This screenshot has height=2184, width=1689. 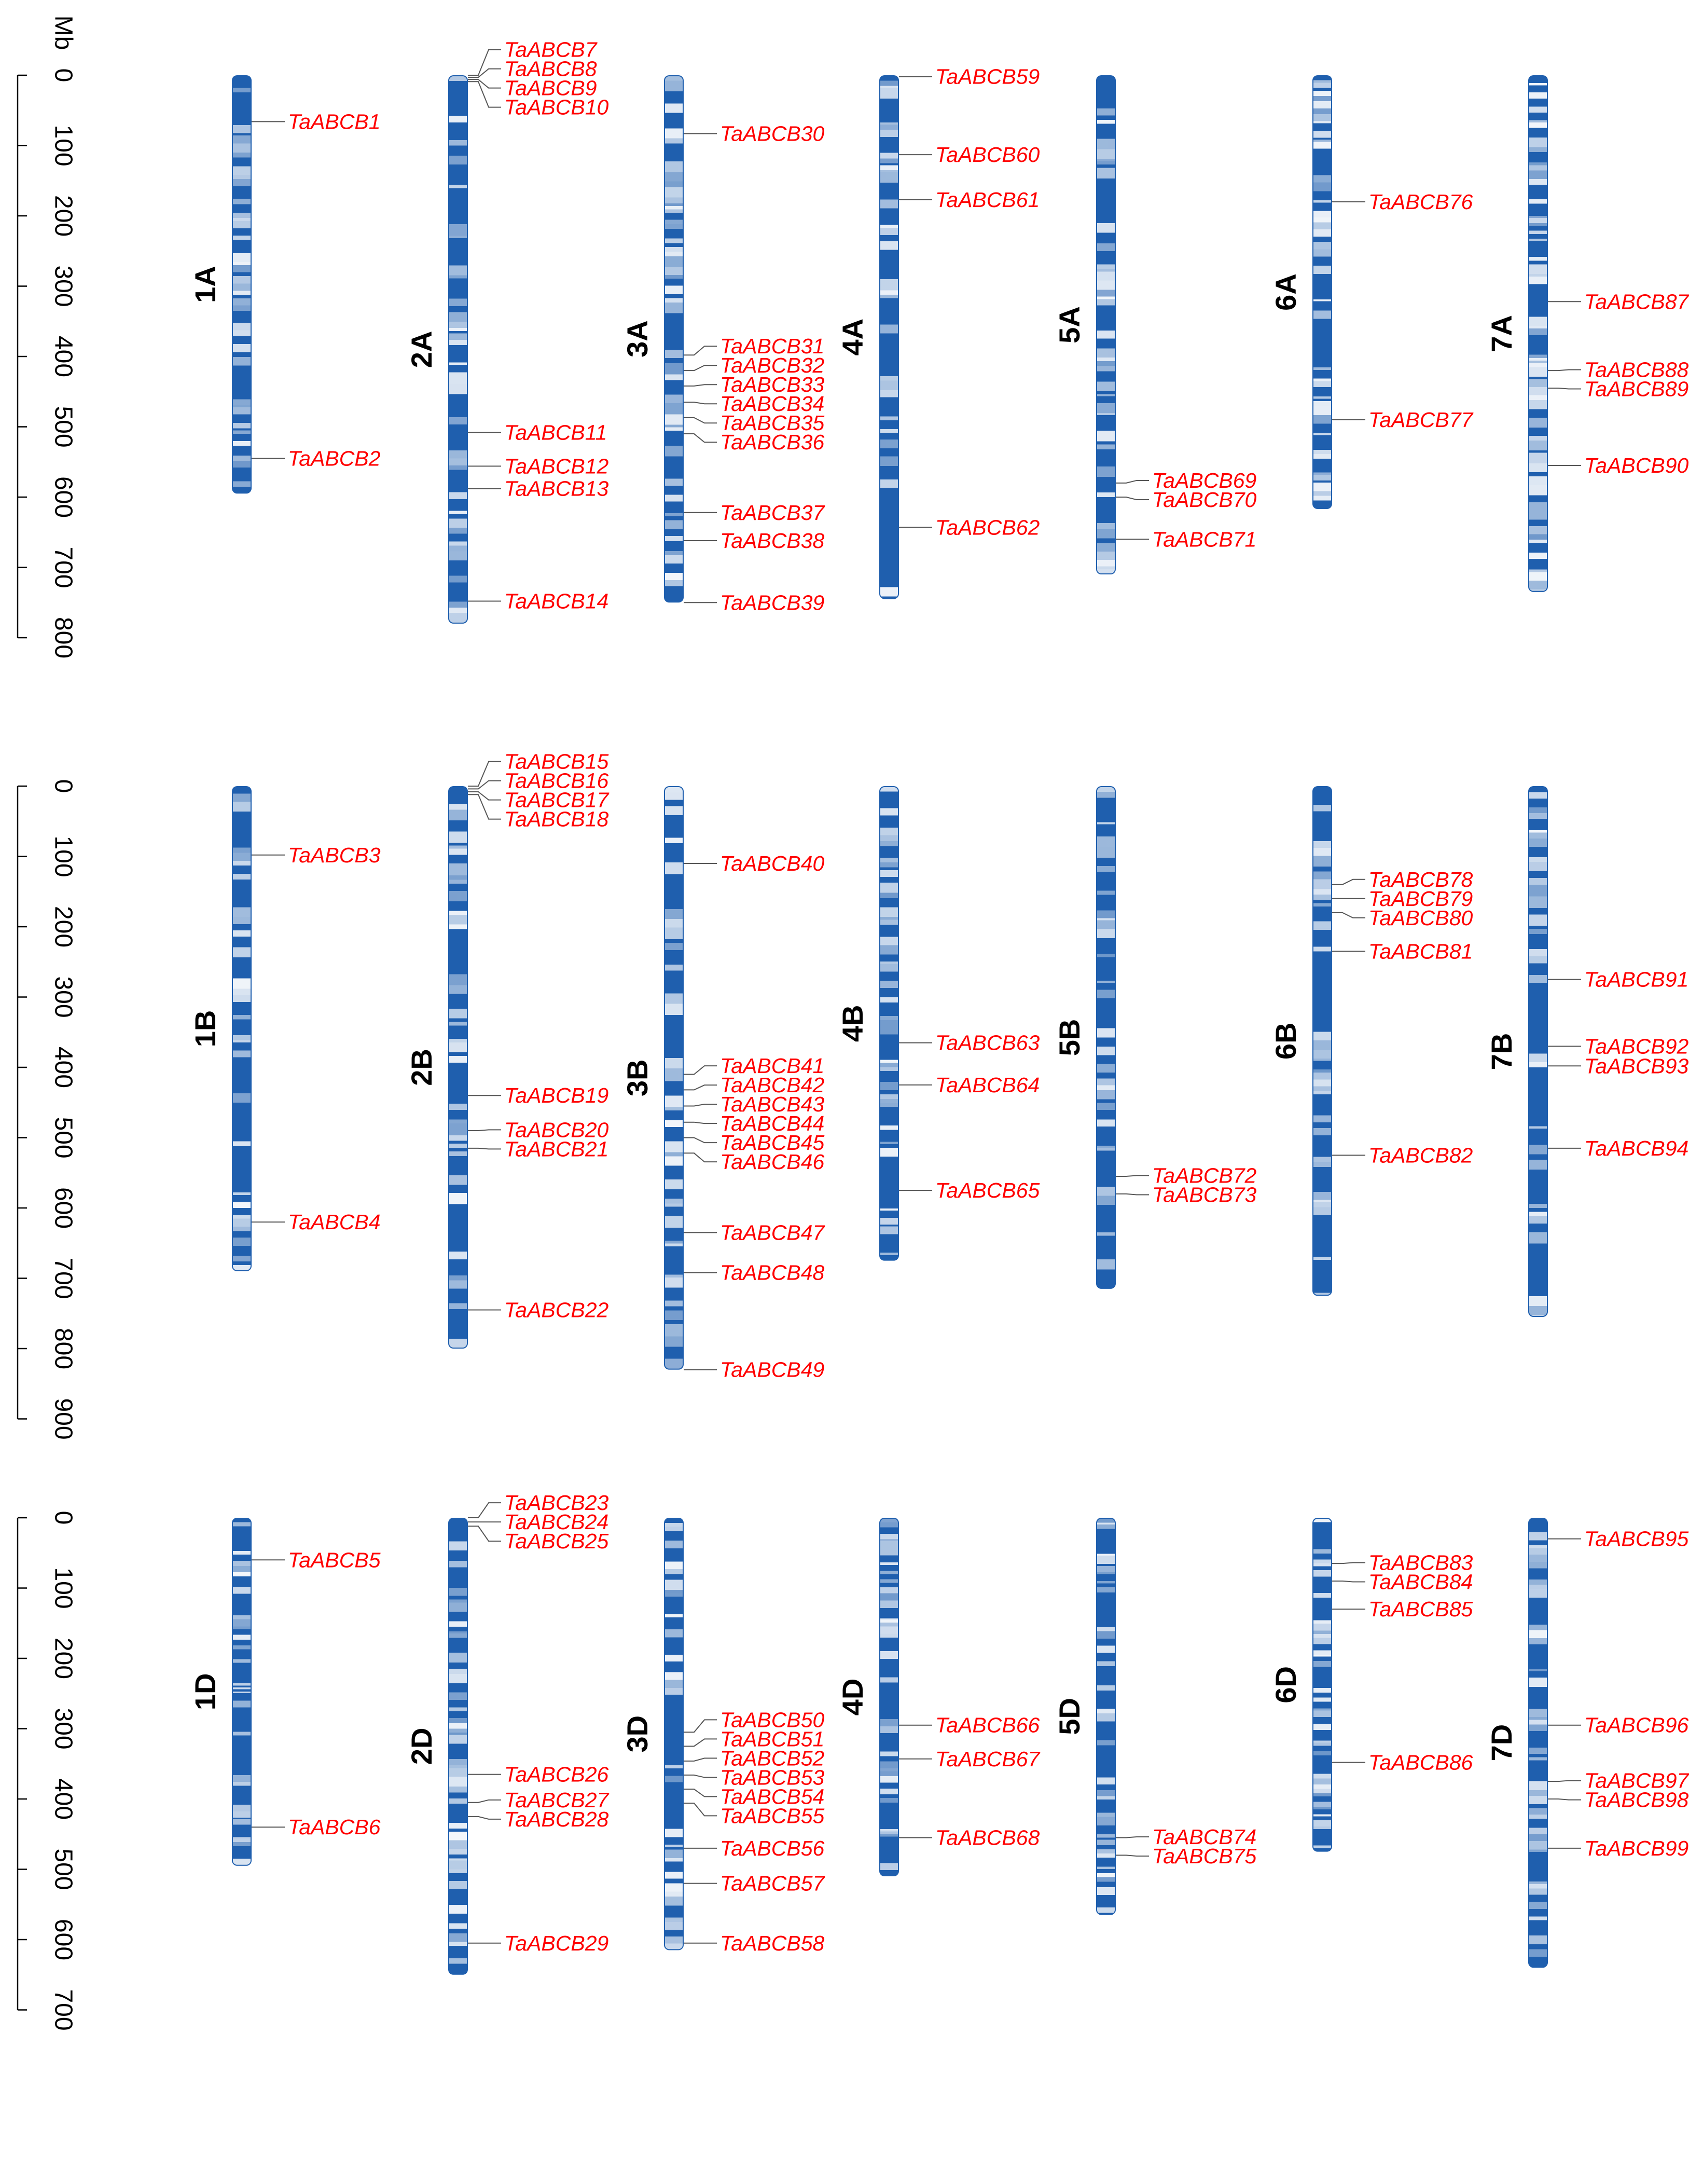 I want to click on gene-label: TaABCB38, so click(x=772, y=541).